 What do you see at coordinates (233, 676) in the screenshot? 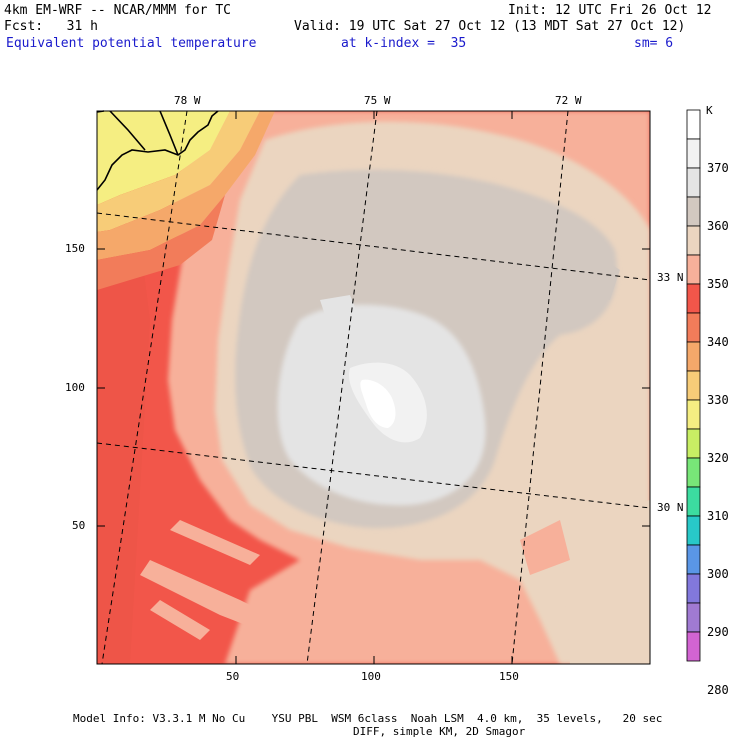
I see `x-tick-label: 50` at bounding box center [233, 676].